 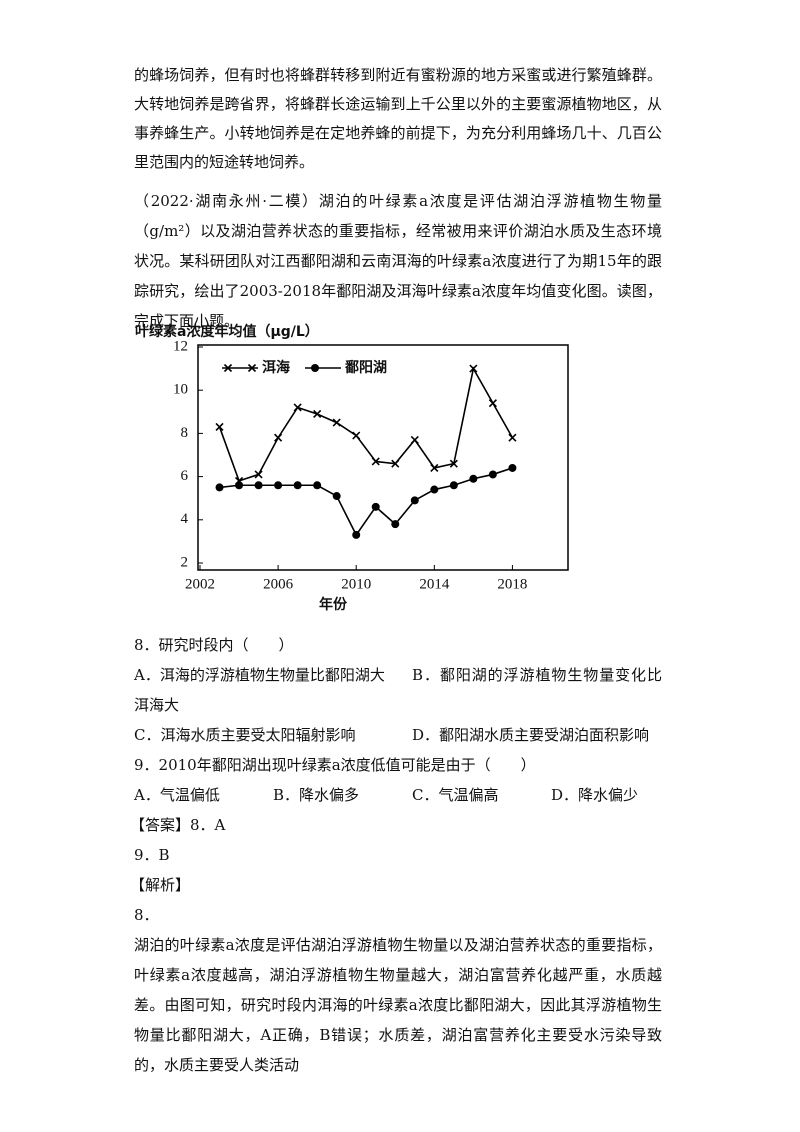 I want to click on x-tick-label: 2002, so click(x=200, y=584).